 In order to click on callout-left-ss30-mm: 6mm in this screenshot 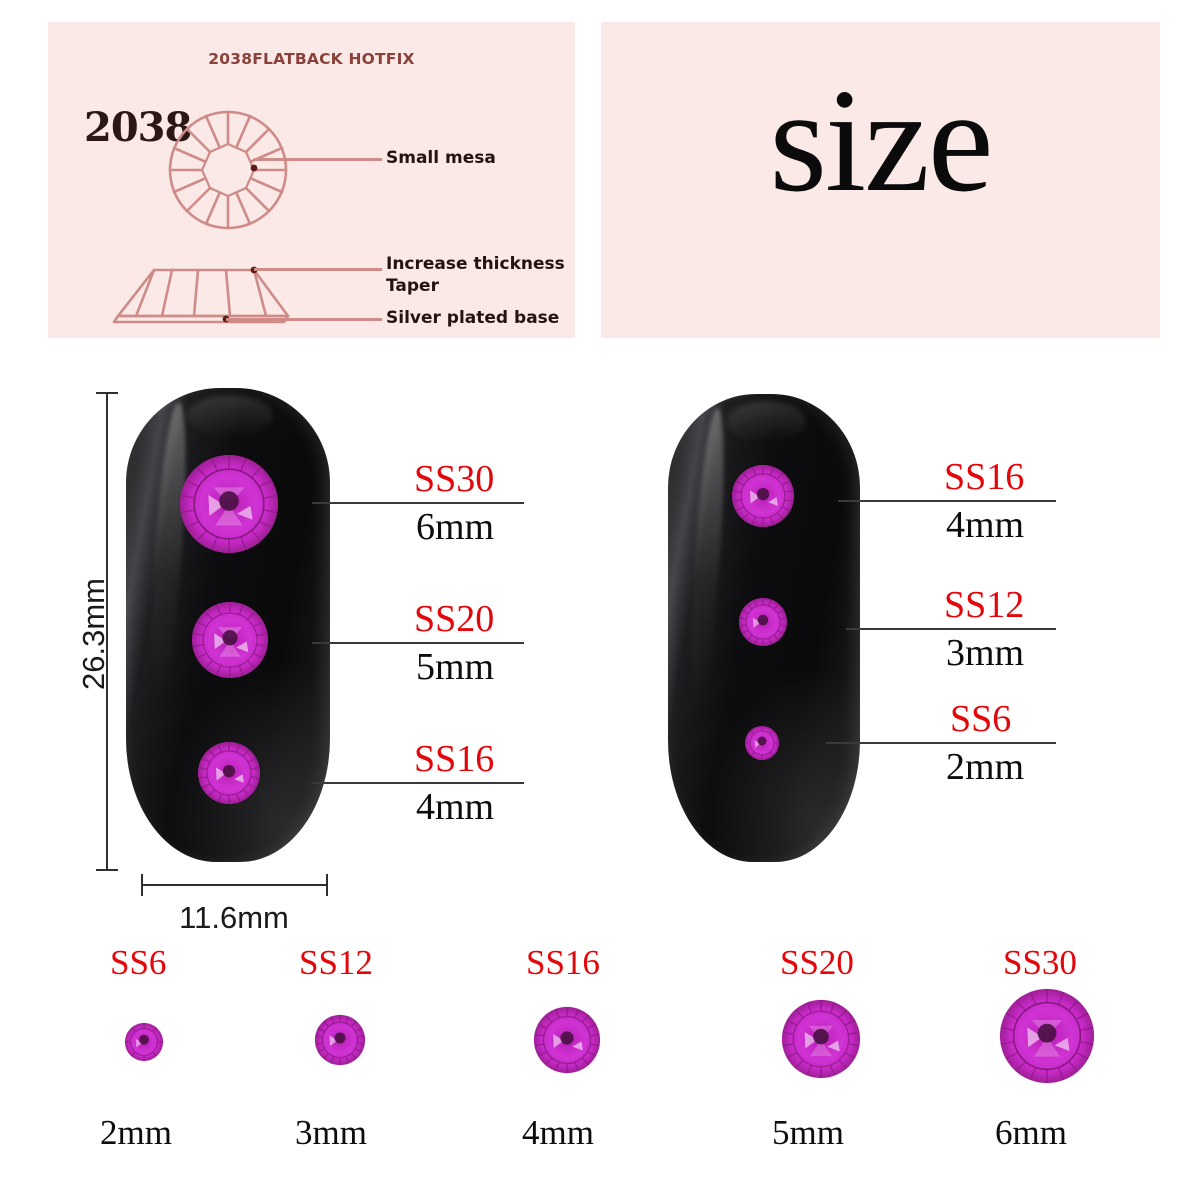, I will do `click(455, 527)`.